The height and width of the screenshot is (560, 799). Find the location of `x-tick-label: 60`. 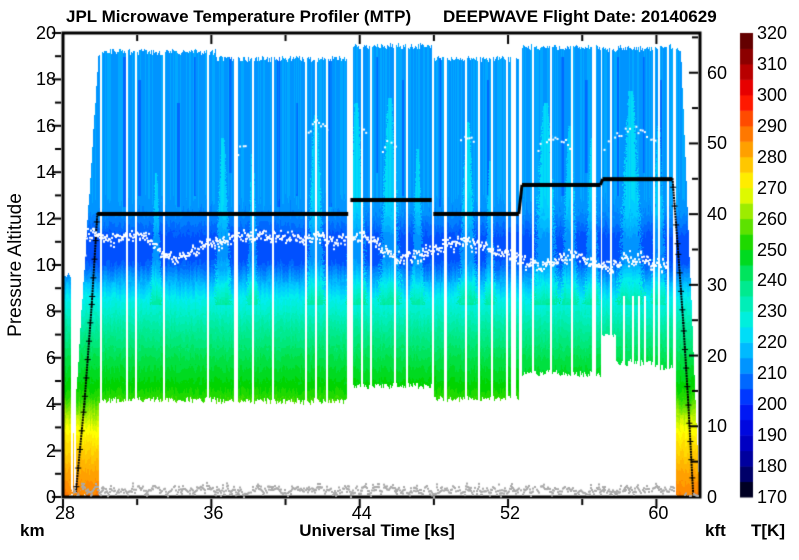

x-tick-label: 60 is located at coordinates (658, 513).